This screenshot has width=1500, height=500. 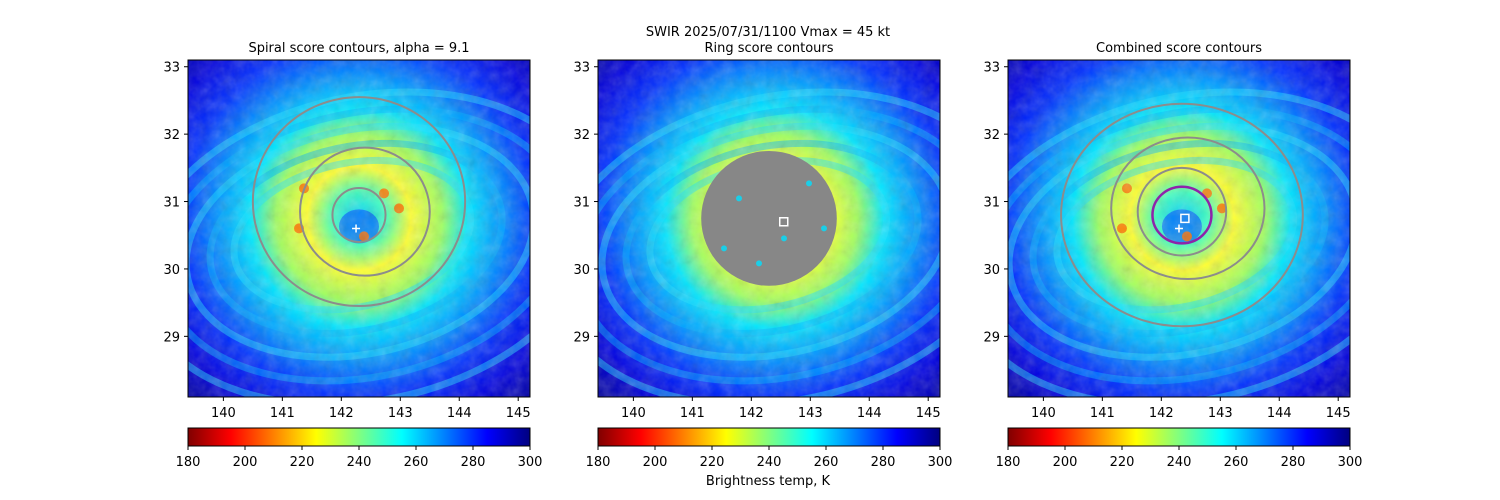 What do you see at coordinates (1179, 48) in the screenshot?
I see `panel-title: Combined score contours` at bounding box center [1179, 48].